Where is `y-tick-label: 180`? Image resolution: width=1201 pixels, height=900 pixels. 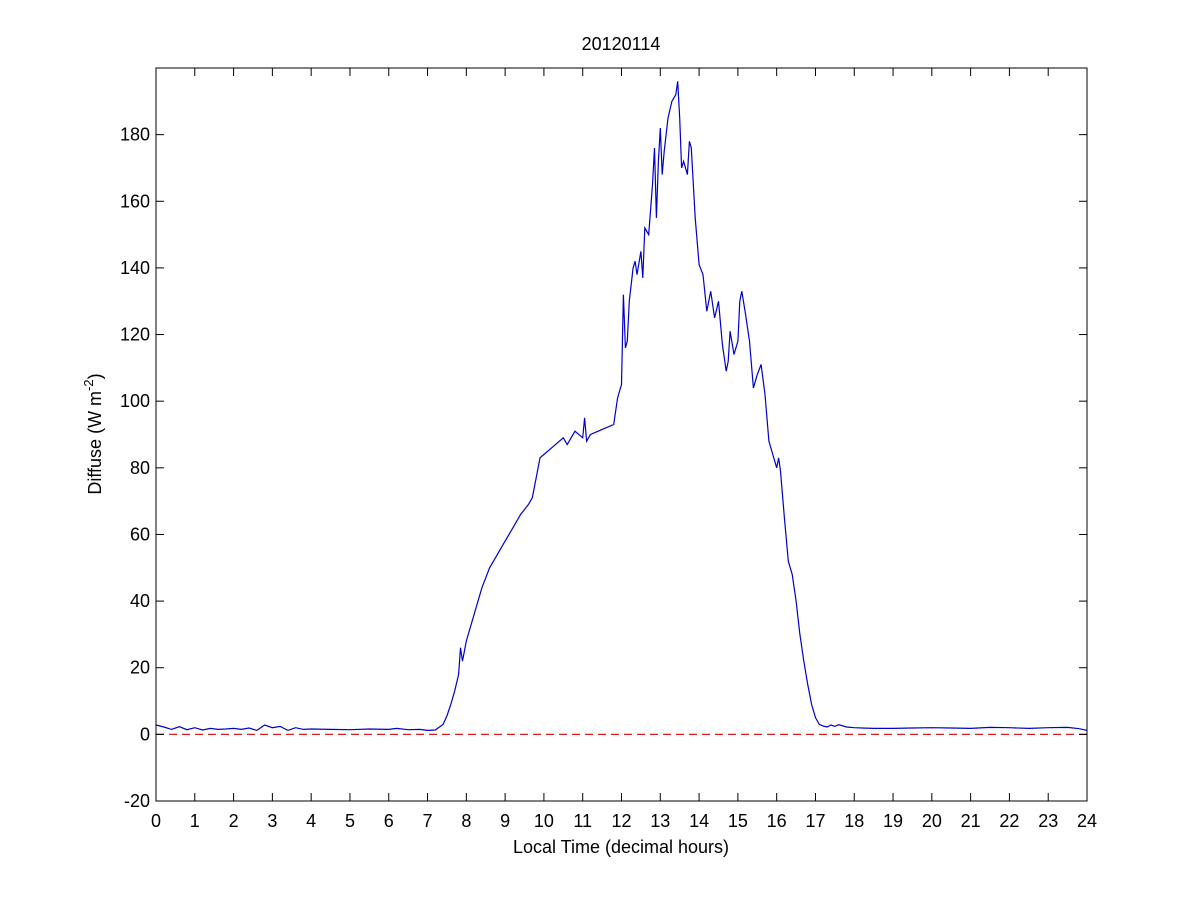 y-tick-label: 180 is located at coordinates (135, 135).